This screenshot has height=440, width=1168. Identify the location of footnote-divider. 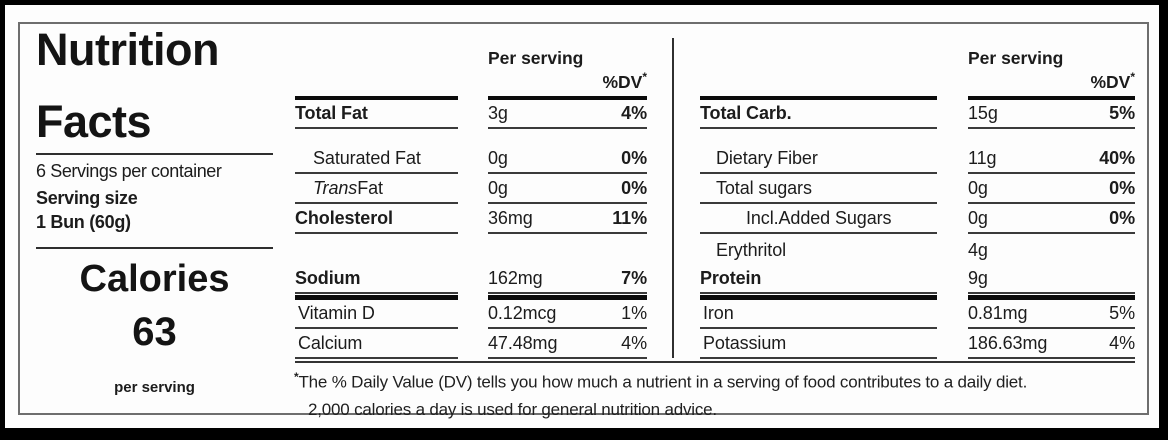
(715, 362).